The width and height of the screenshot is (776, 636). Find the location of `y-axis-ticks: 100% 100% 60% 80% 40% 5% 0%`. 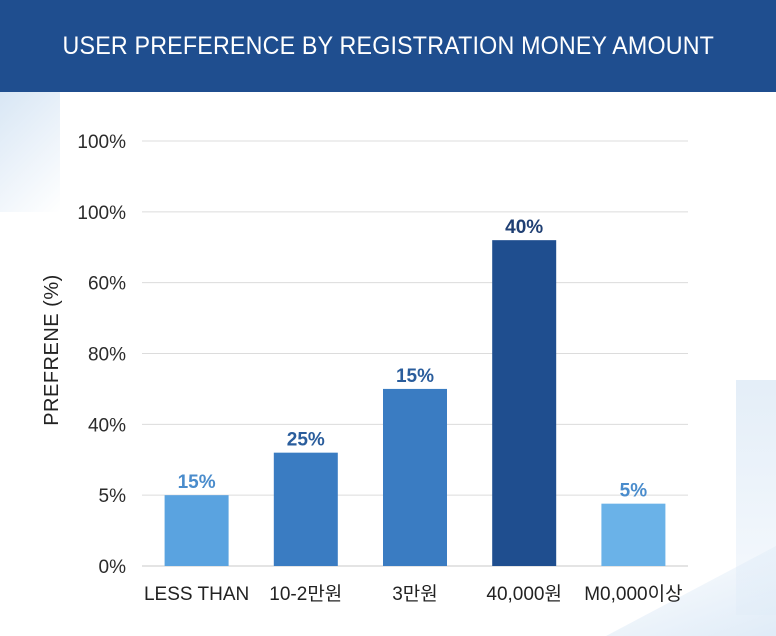

y-axis-ticks: 100% 100% 60% 80% 40% 5% 0% is located at coordinates (101, 355).